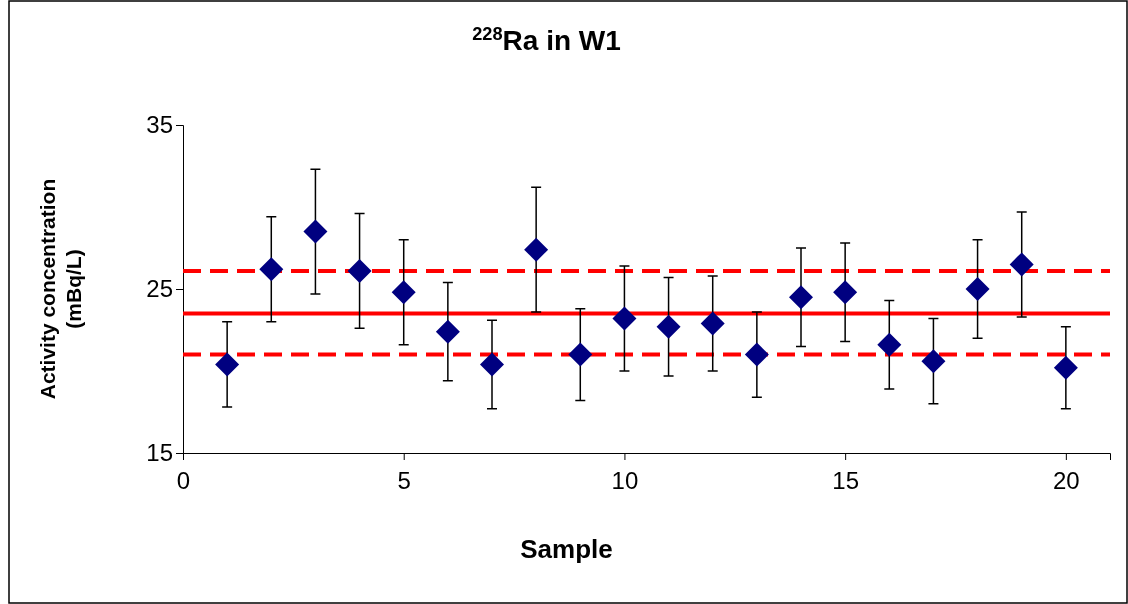 This screenshot has width=1128, height=604. I want to click on y-tick-label: 15, so click(159, 453).